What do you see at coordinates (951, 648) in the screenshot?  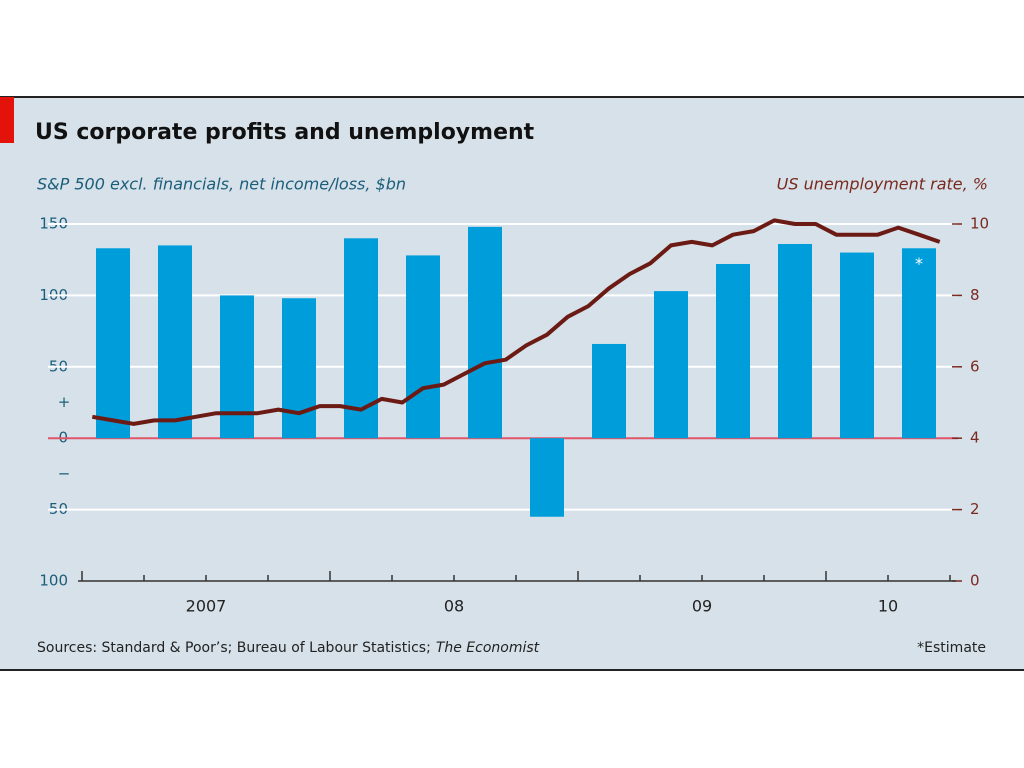 I see `footnote: *Estimate` at bounding box center [951, 648].